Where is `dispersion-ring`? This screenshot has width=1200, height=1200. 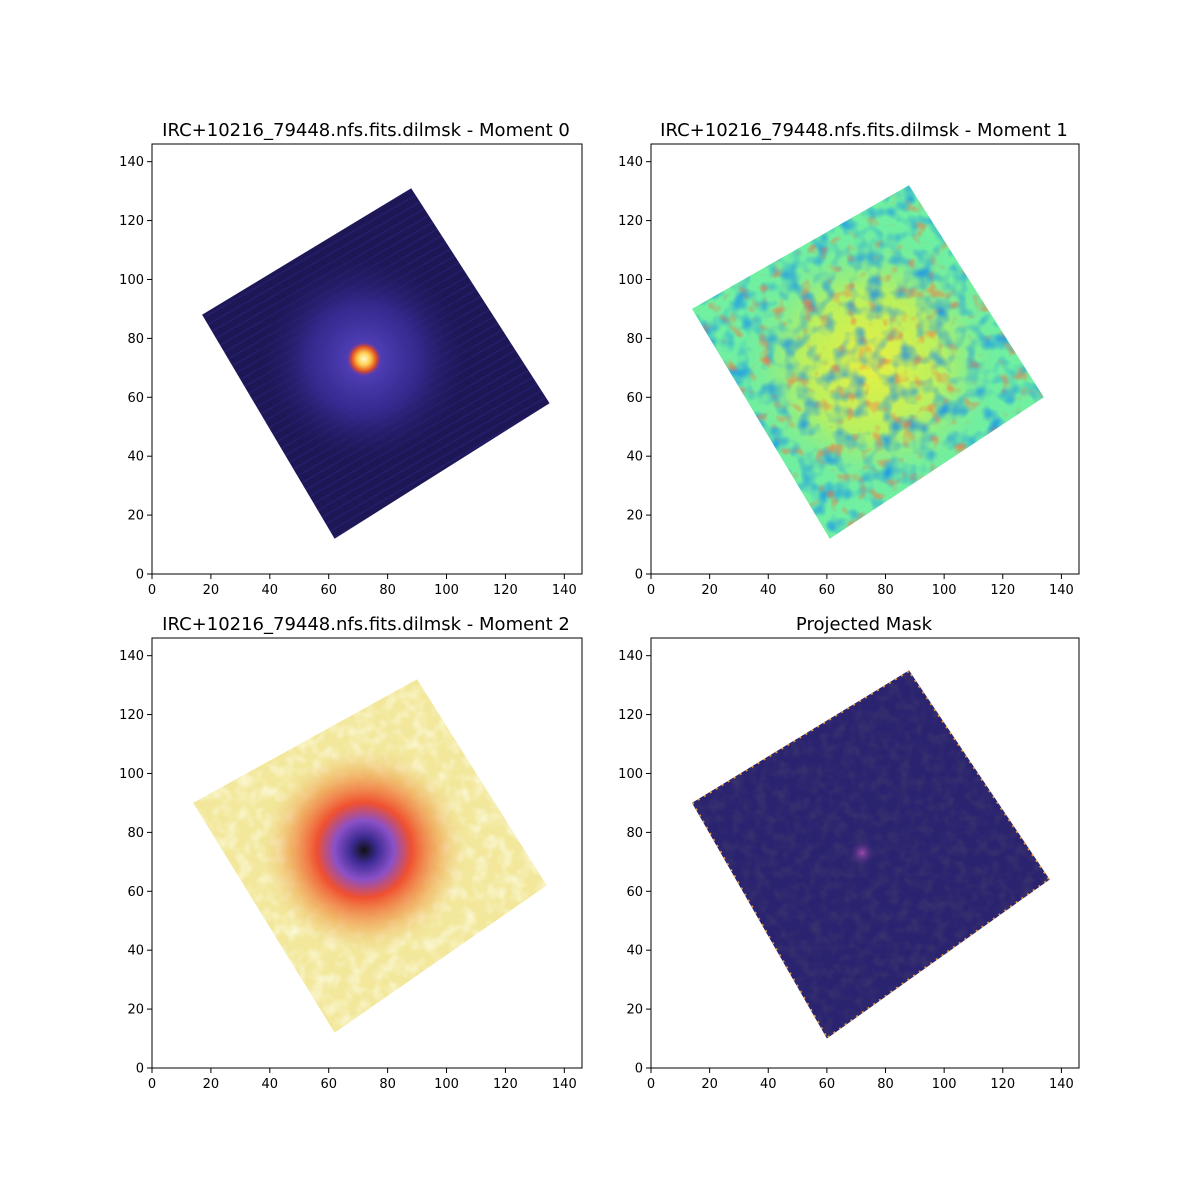
dispersion-ring is located at coordinates (364, 850).